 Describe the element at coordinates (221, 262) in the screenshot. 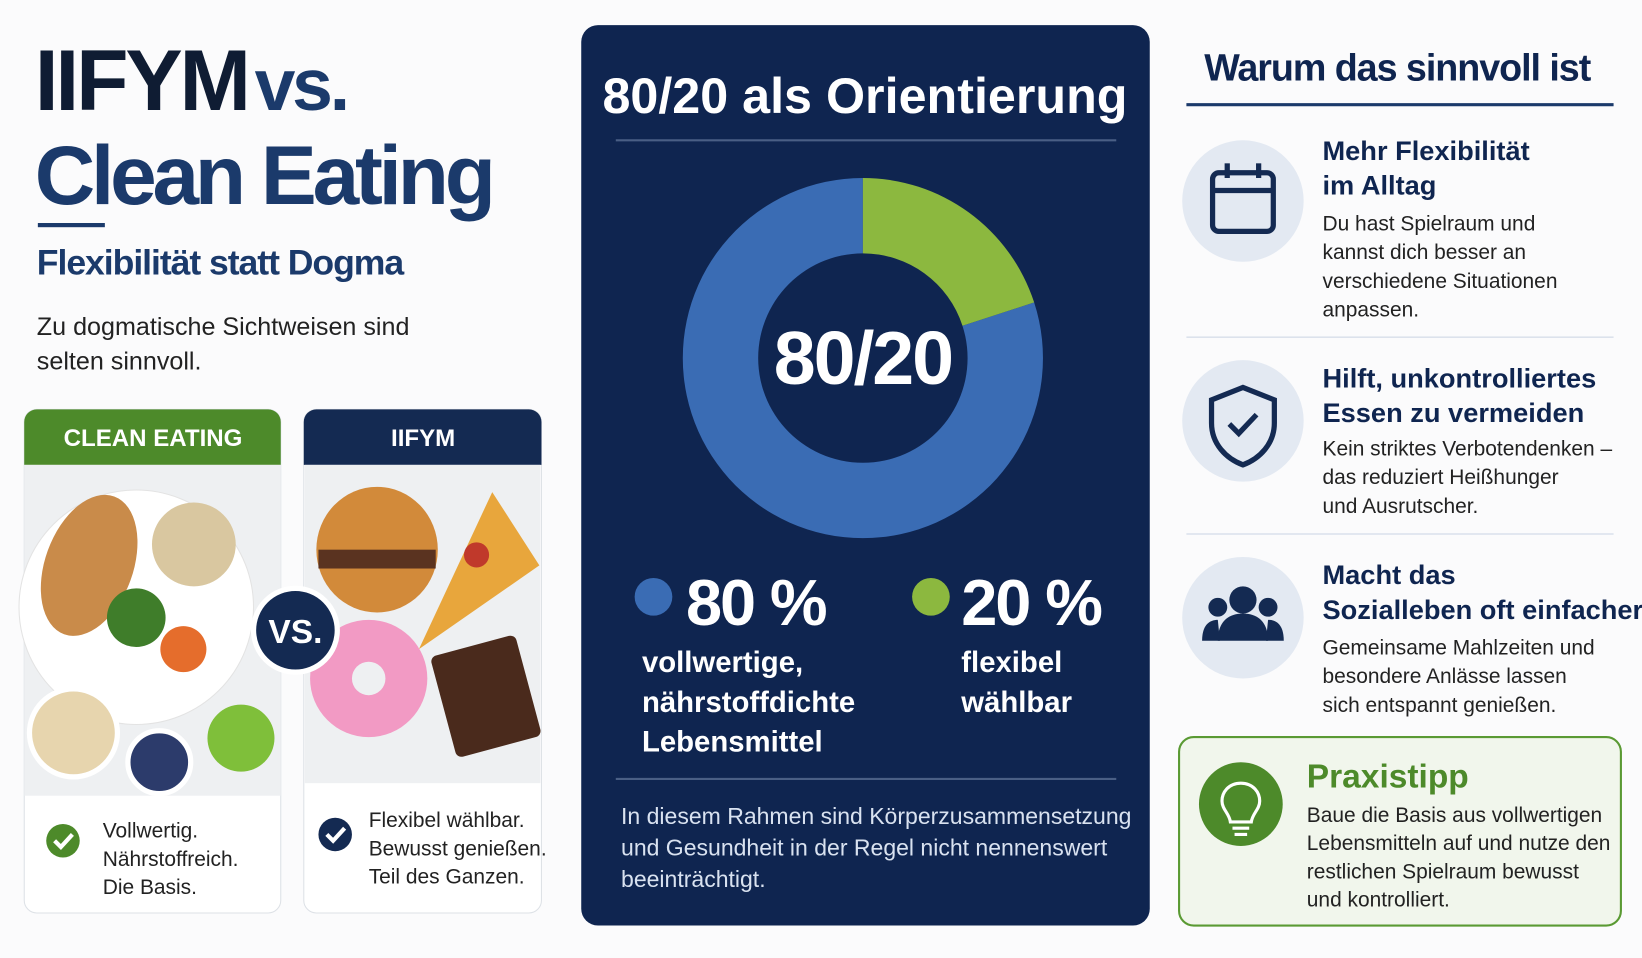

I see `subtitle: Flexibilität statt Dogma` at that location.